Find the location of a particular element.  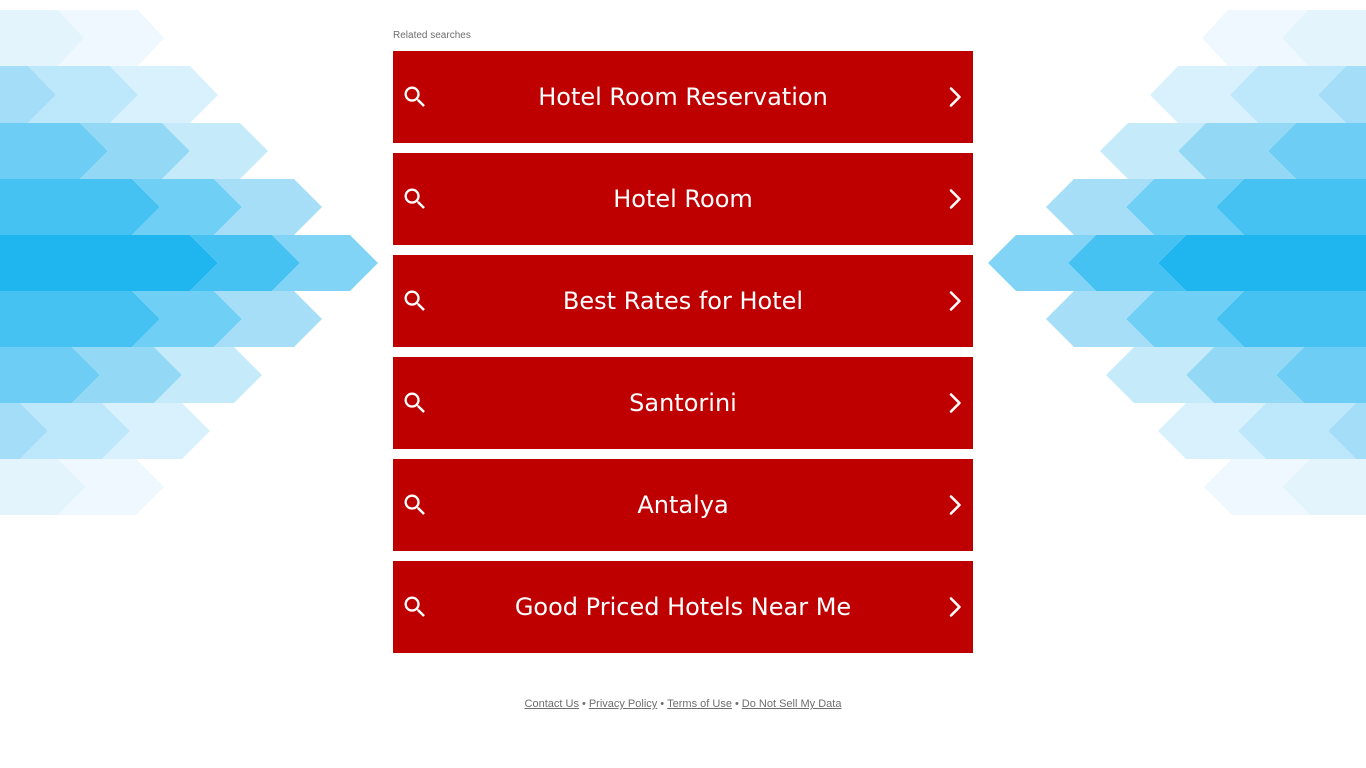

related-search-link: Antalya is located at coordinates (683, 505).